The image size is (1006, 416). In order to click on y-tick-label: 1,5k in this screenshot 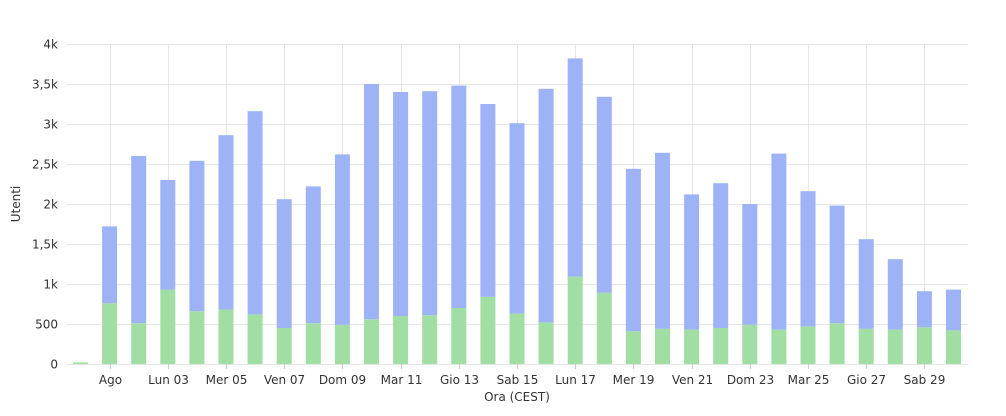, I will do `click(45, 245)`.